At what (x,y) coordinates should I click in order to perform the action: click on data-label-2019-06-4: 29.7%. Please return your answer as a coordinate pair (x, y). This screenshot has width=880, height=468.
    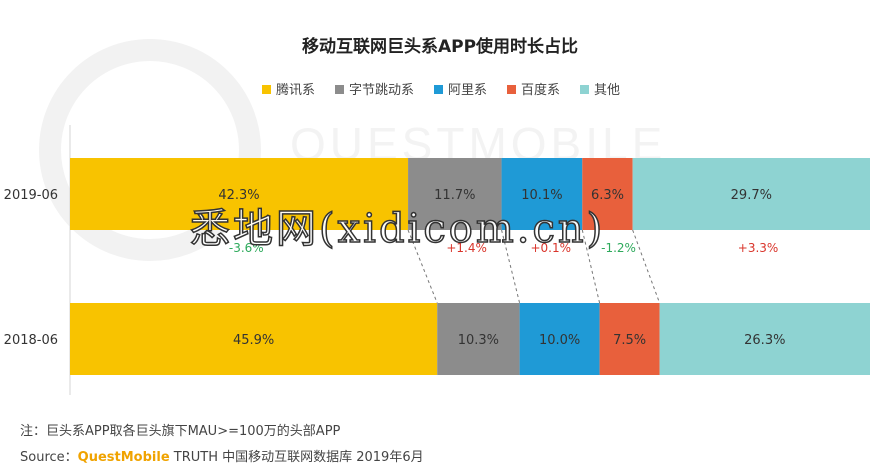
    Looking at the image, I should click on (751, 195).